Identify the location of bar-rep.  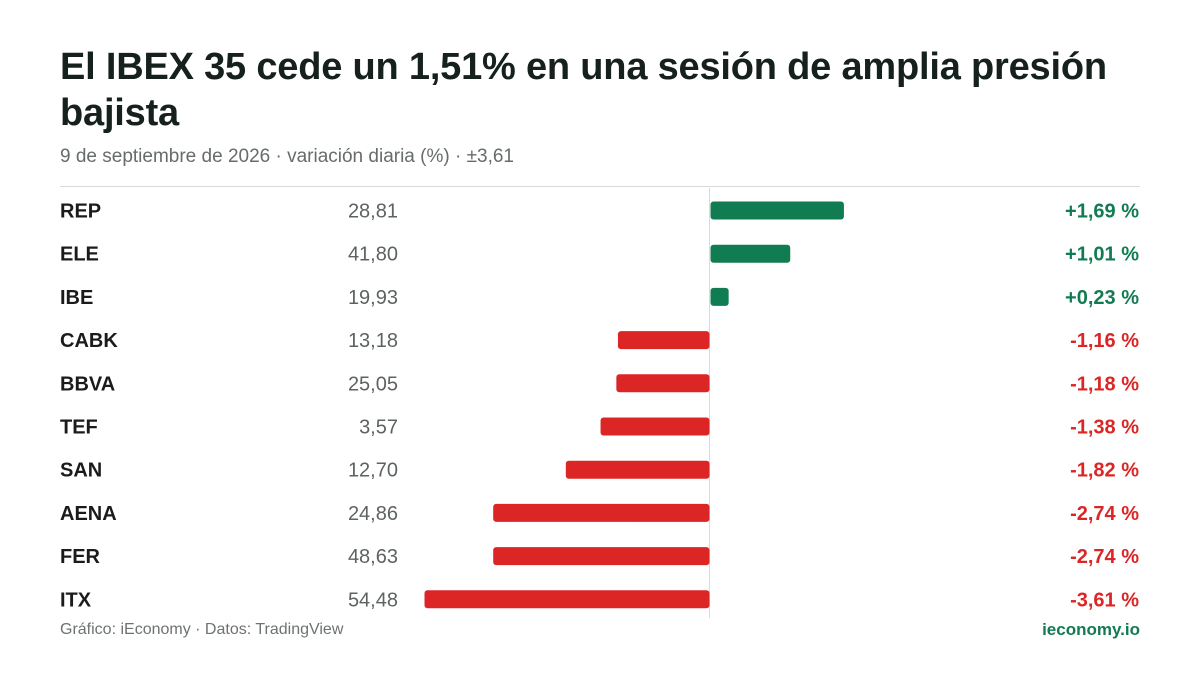
(777, 210).